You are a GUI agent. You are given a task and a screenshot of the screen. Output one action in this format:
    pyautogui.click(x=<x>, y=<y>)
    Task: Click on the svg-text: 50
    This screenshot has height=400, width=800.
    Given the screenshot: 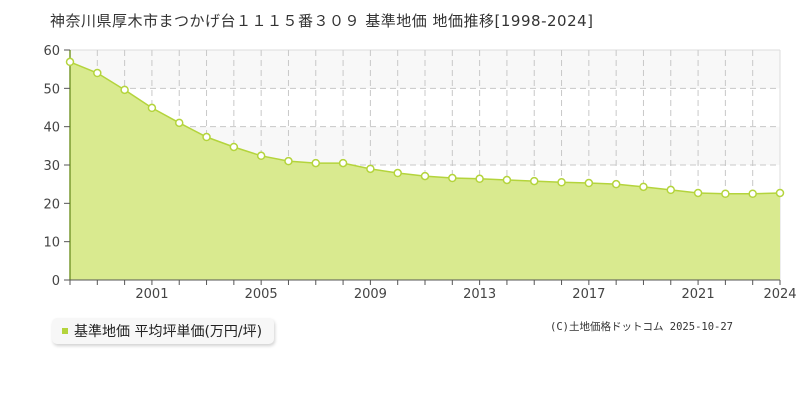 What is the action you would take?
    pyautogui.click(x=51, y=89)
    